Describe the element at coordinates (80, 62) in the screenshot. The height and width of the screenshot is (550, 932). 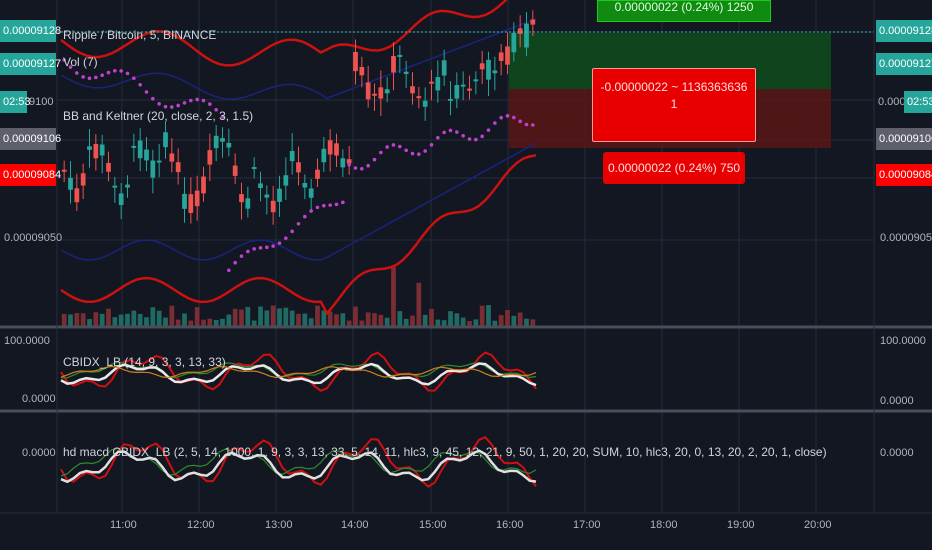
I see `volume-legend: Vol (7)` at that location.